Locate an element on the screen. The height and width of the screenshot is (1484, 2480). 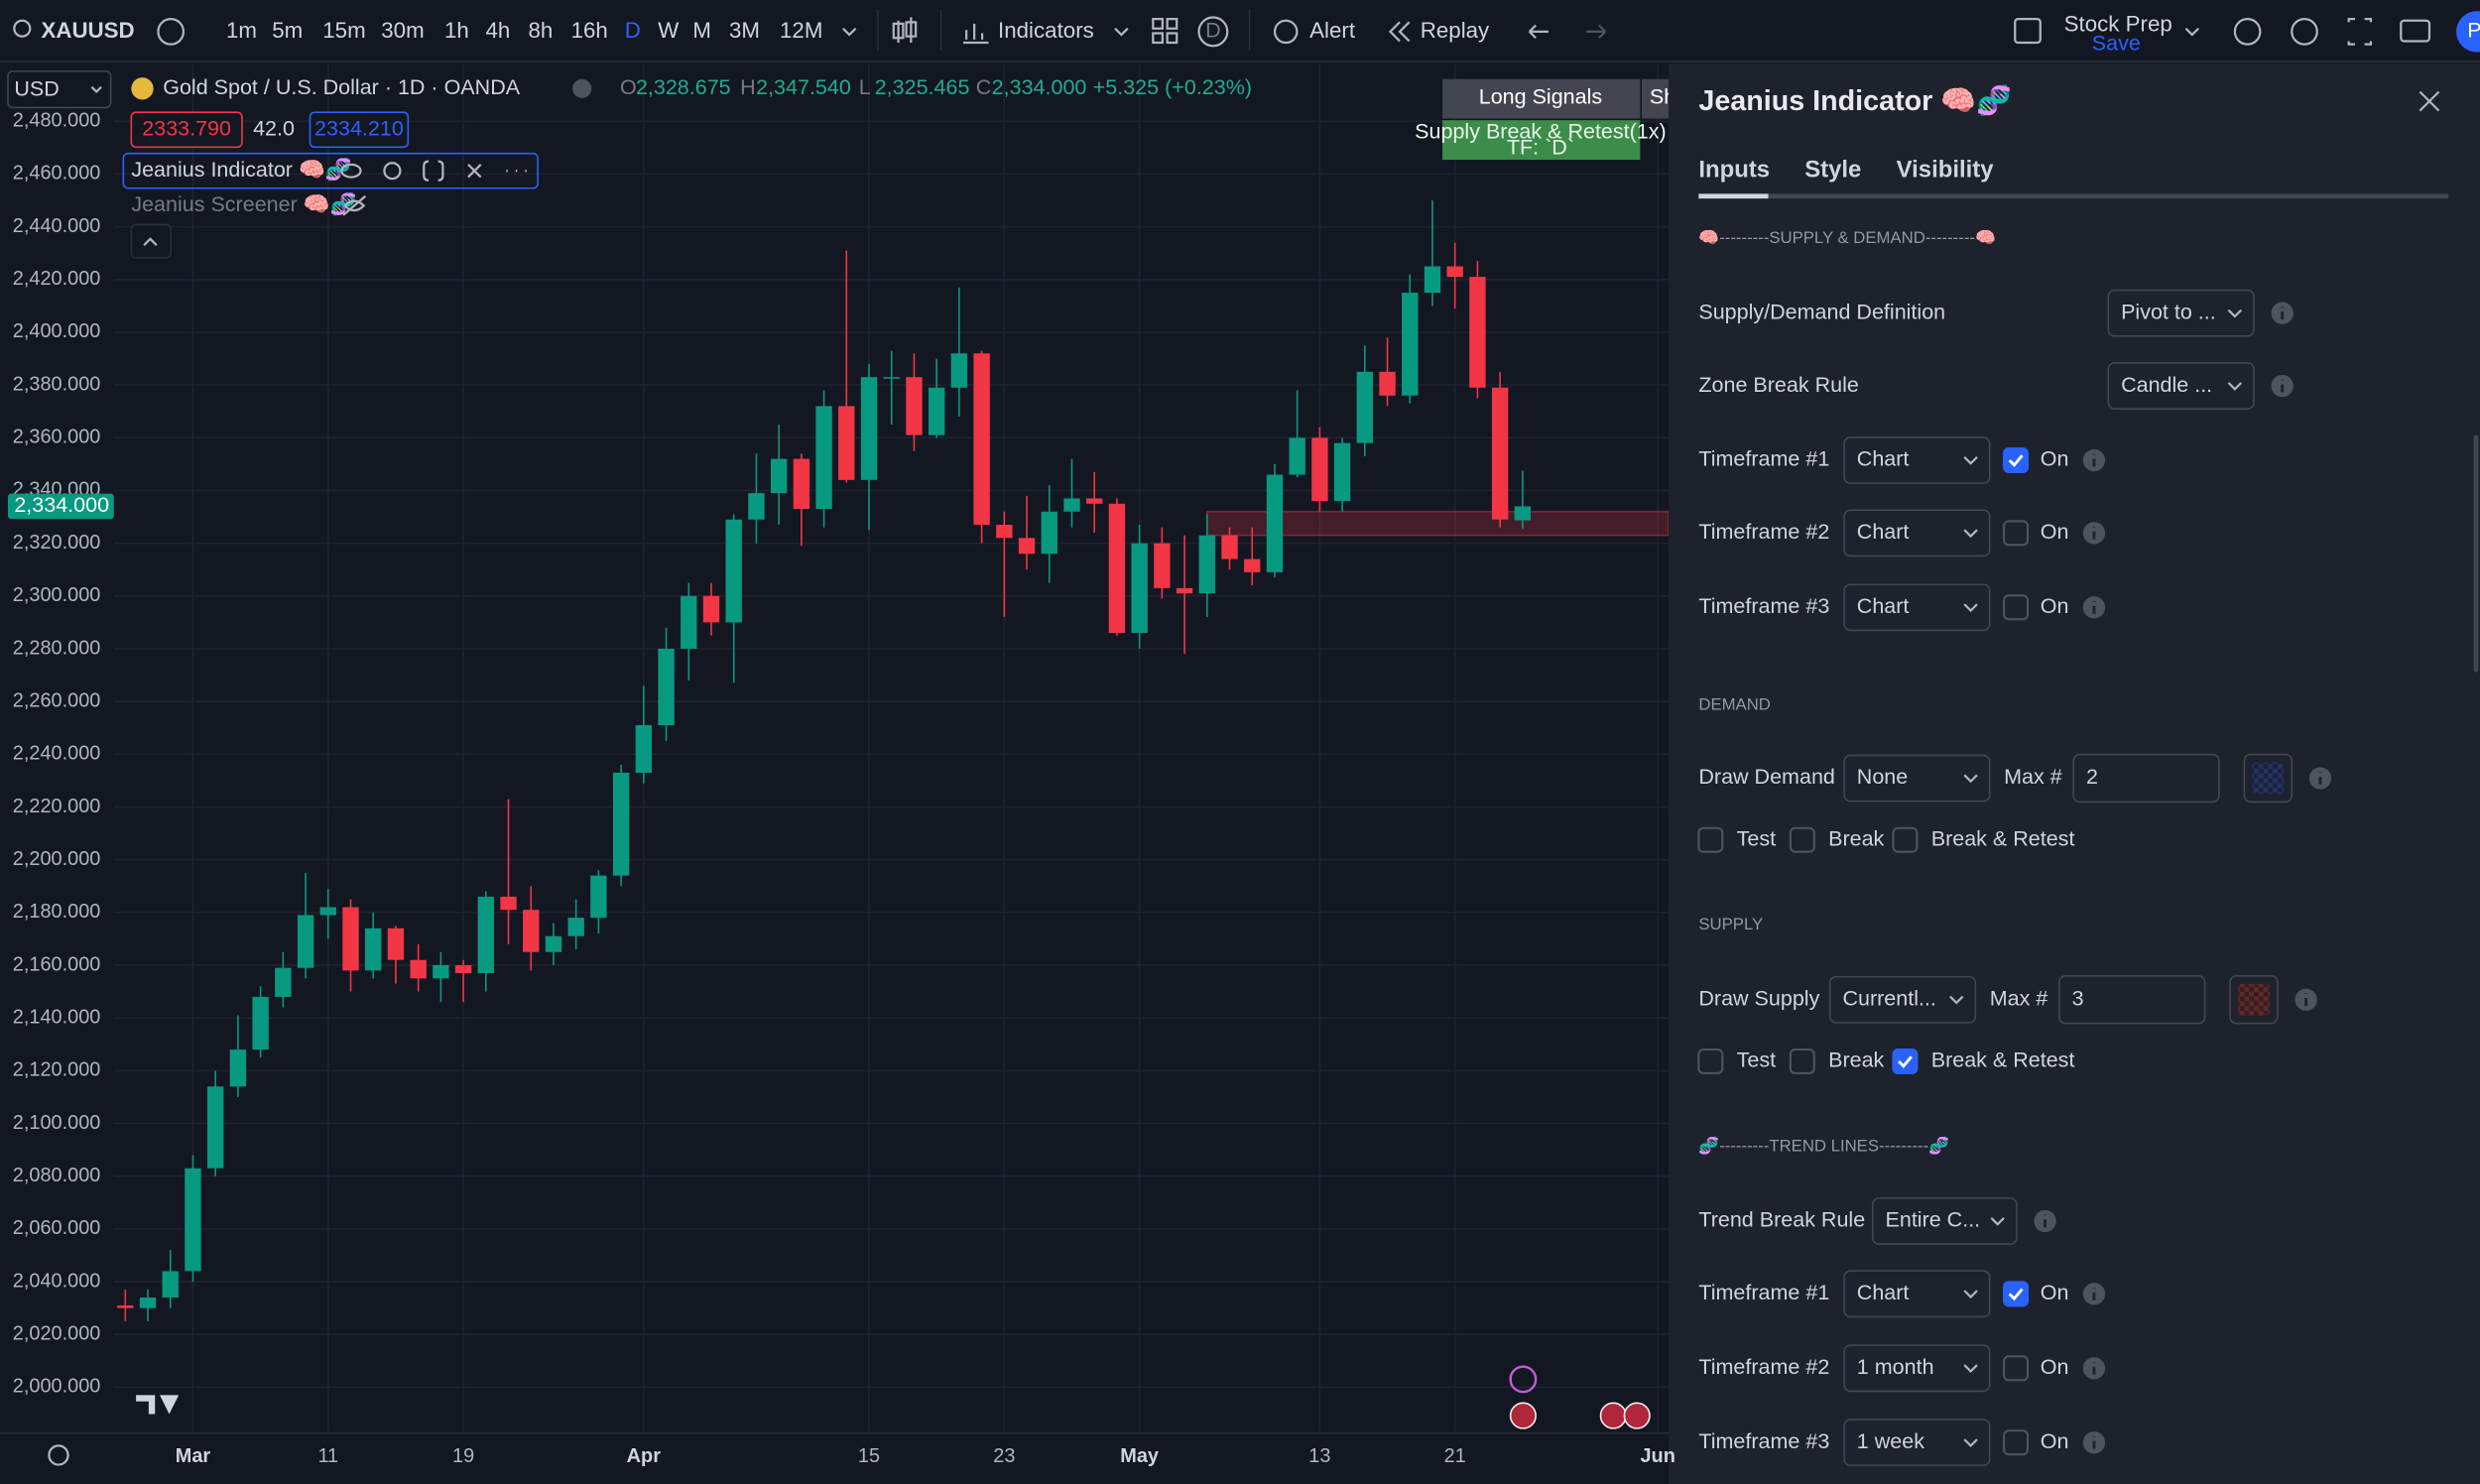
icon is located at coordinates (2247, 32).